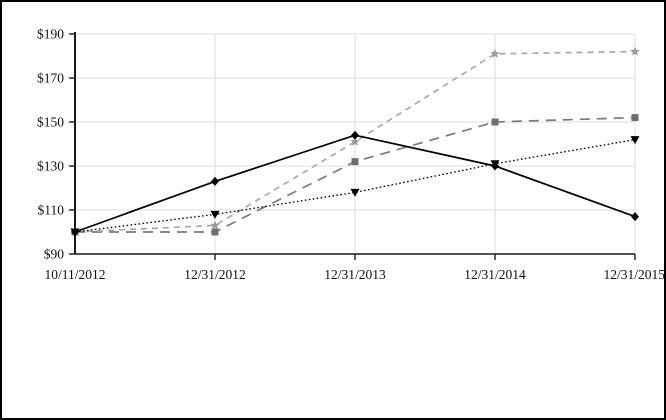 This screenshot has height=420, width=666. What do you see at coordinates (355, 274) in the screenshot?
I see `x-tick-label: 12/31/2013` at bounding box center [355, 274].